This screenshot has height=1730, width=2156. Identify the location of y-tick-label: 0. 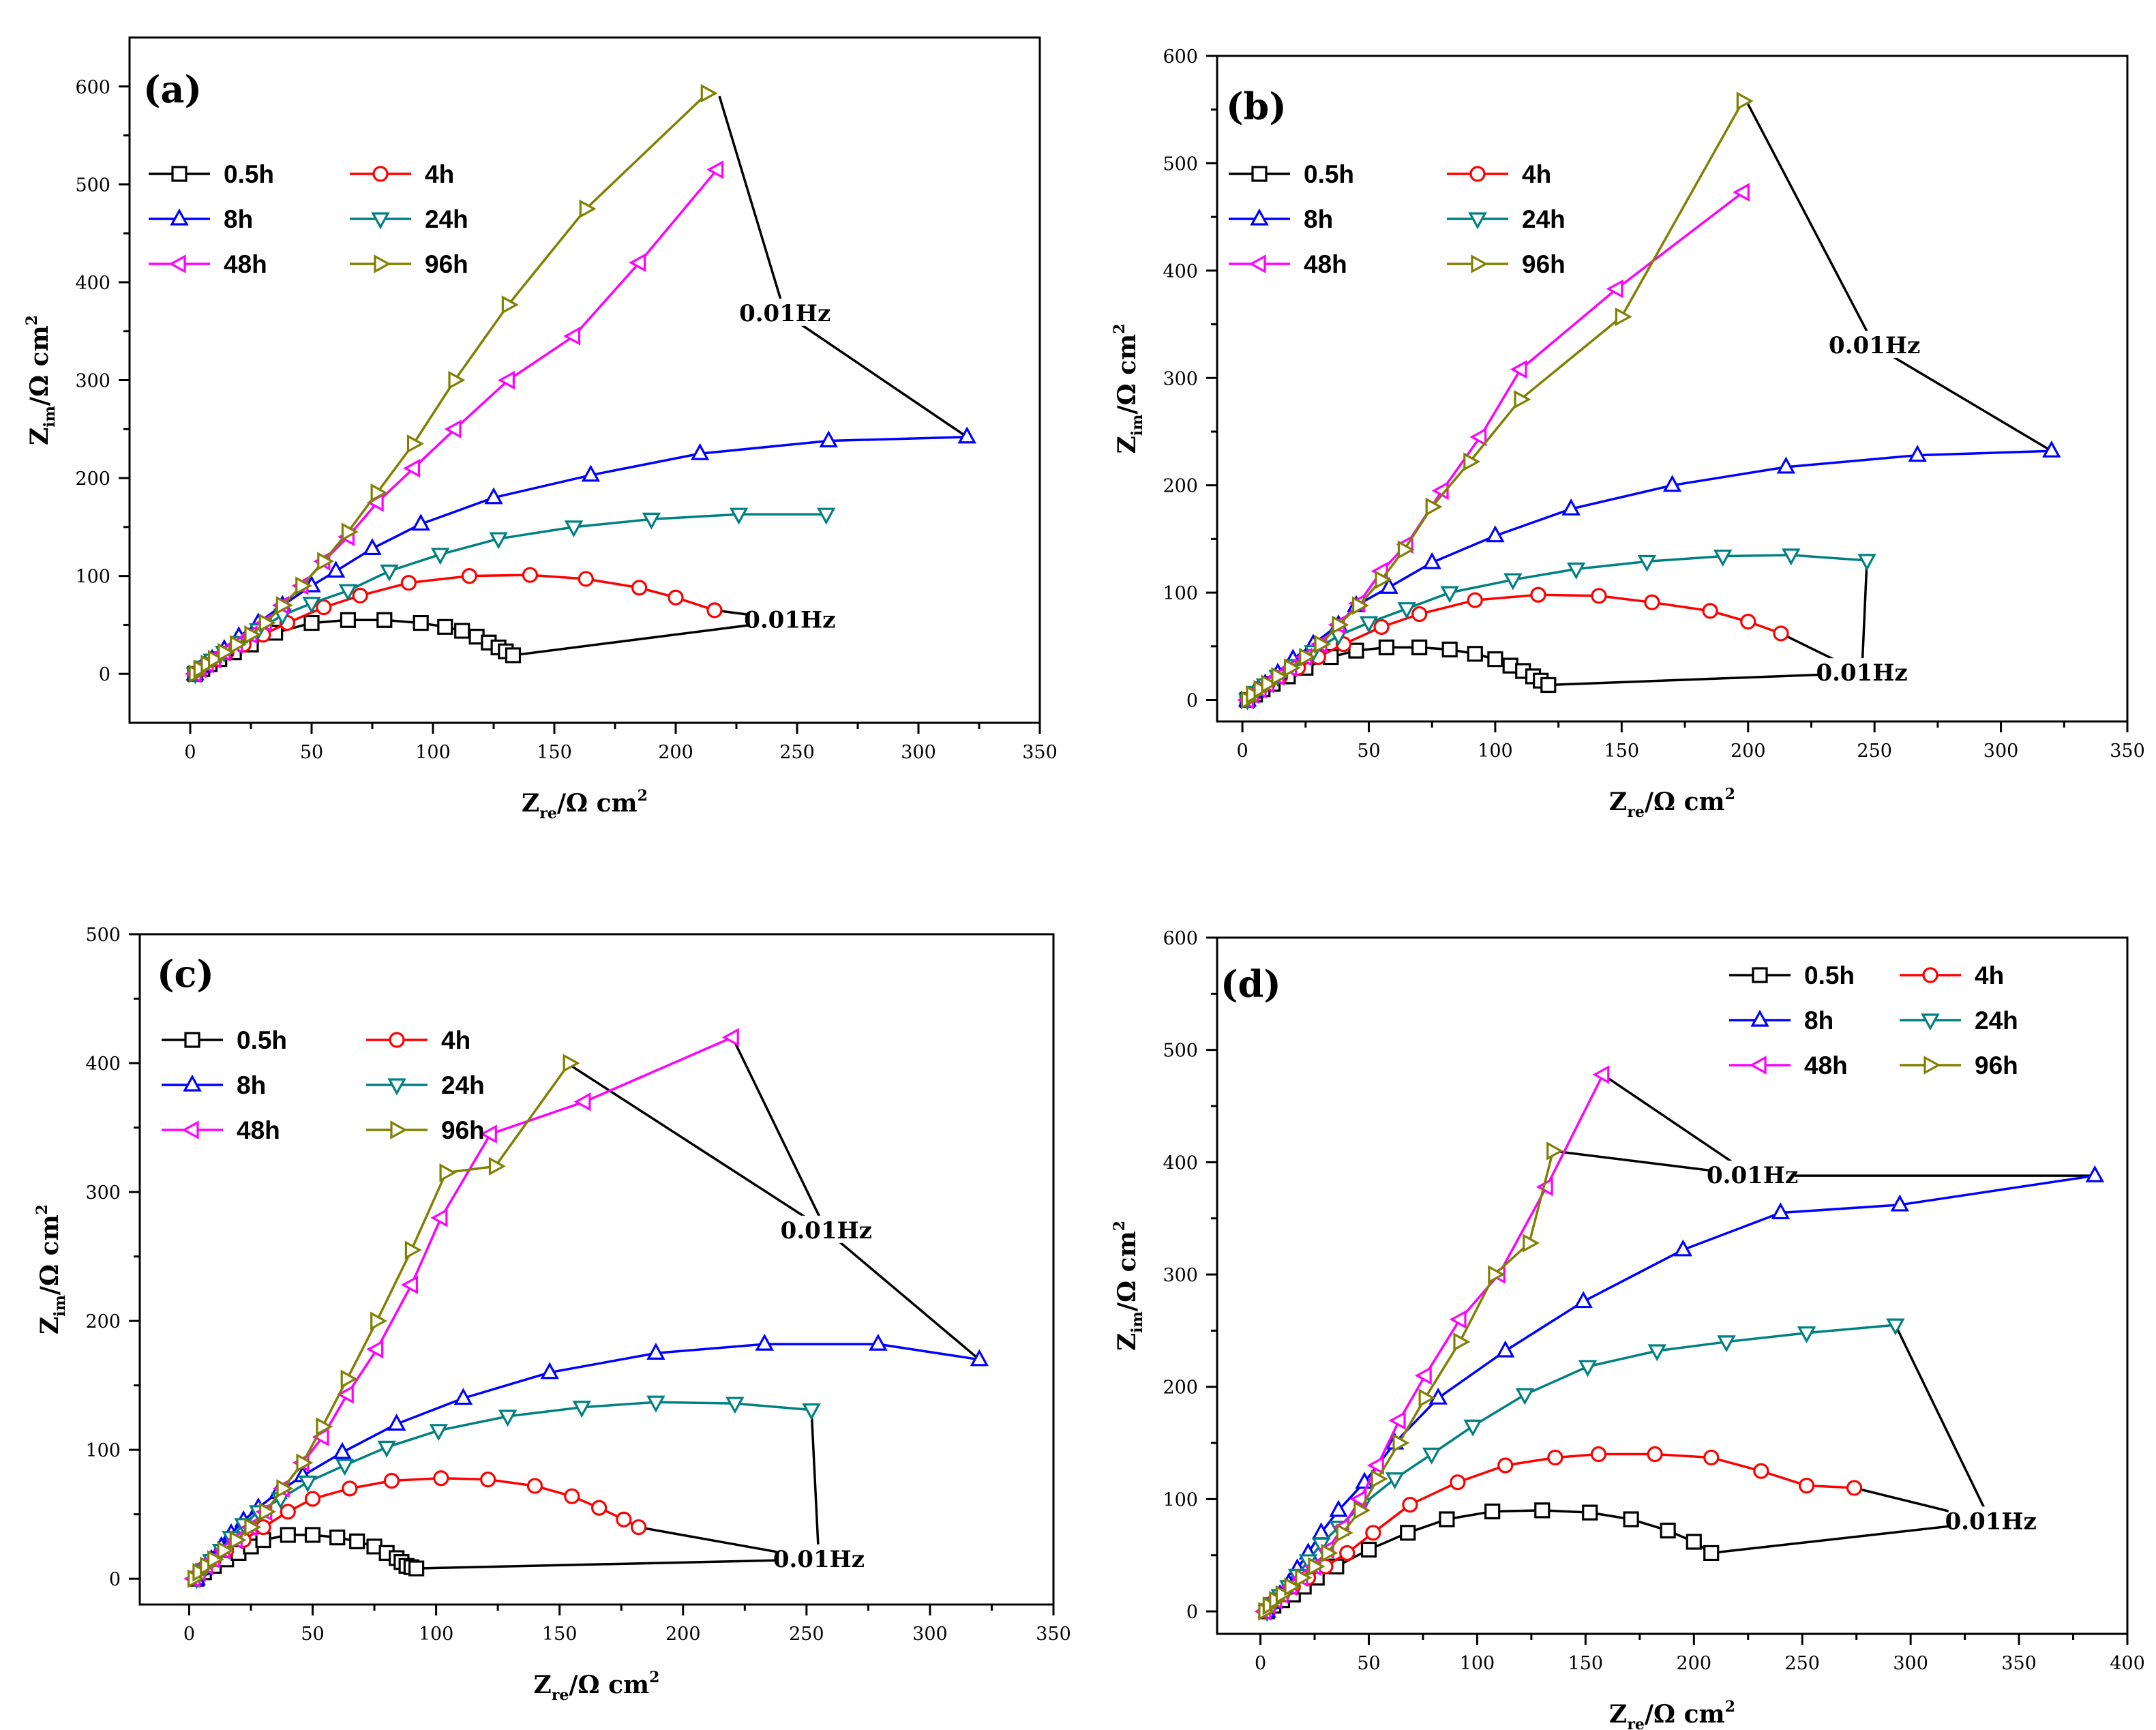
(115, 1579).